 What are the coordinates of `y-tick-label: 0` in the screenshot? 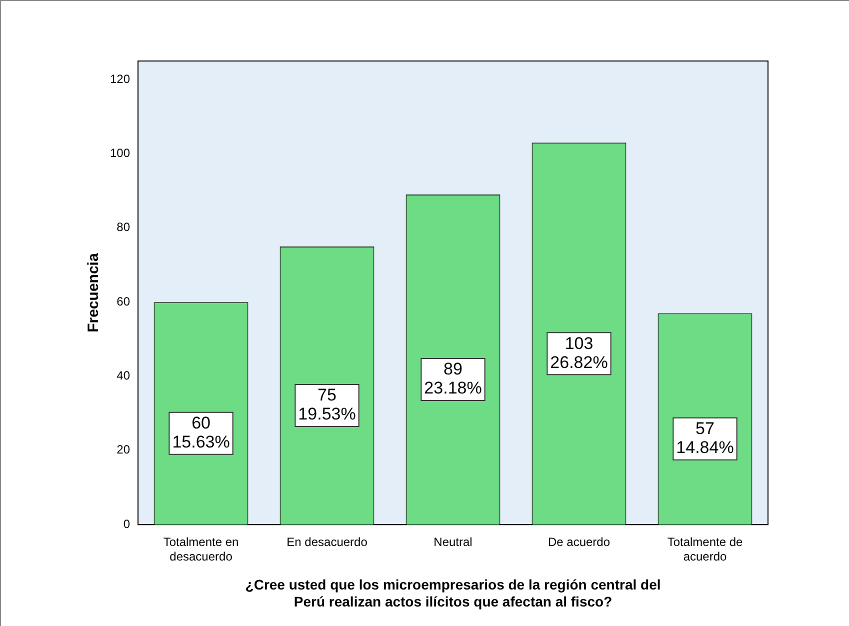 It's located at (126, 523).